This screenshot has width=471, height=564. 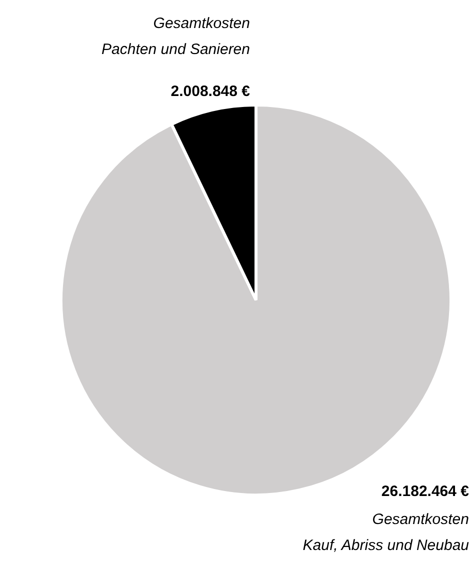 What do you see at coordinates (425, 491) in the screenshot?
I see `data-label: 26.182.464 €` at bounding box center [425, 491].